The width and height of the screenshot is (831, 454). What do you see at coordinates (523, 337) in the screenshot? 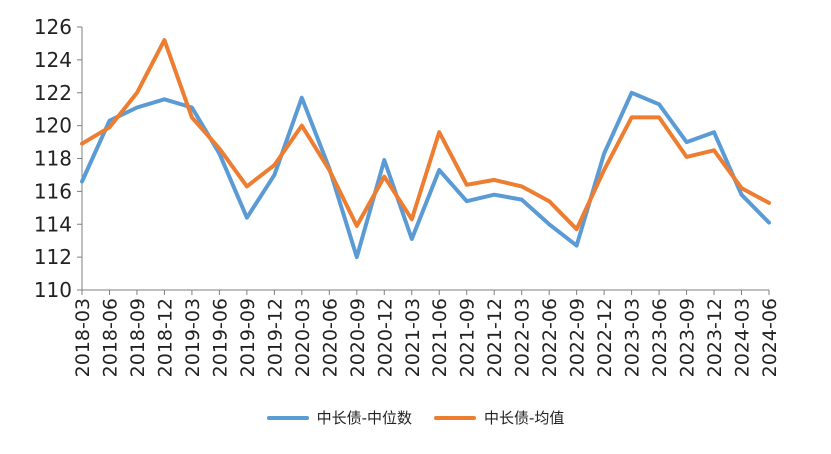
I see `x-tick-label: 2022-03` at bounding box center [523, 337].